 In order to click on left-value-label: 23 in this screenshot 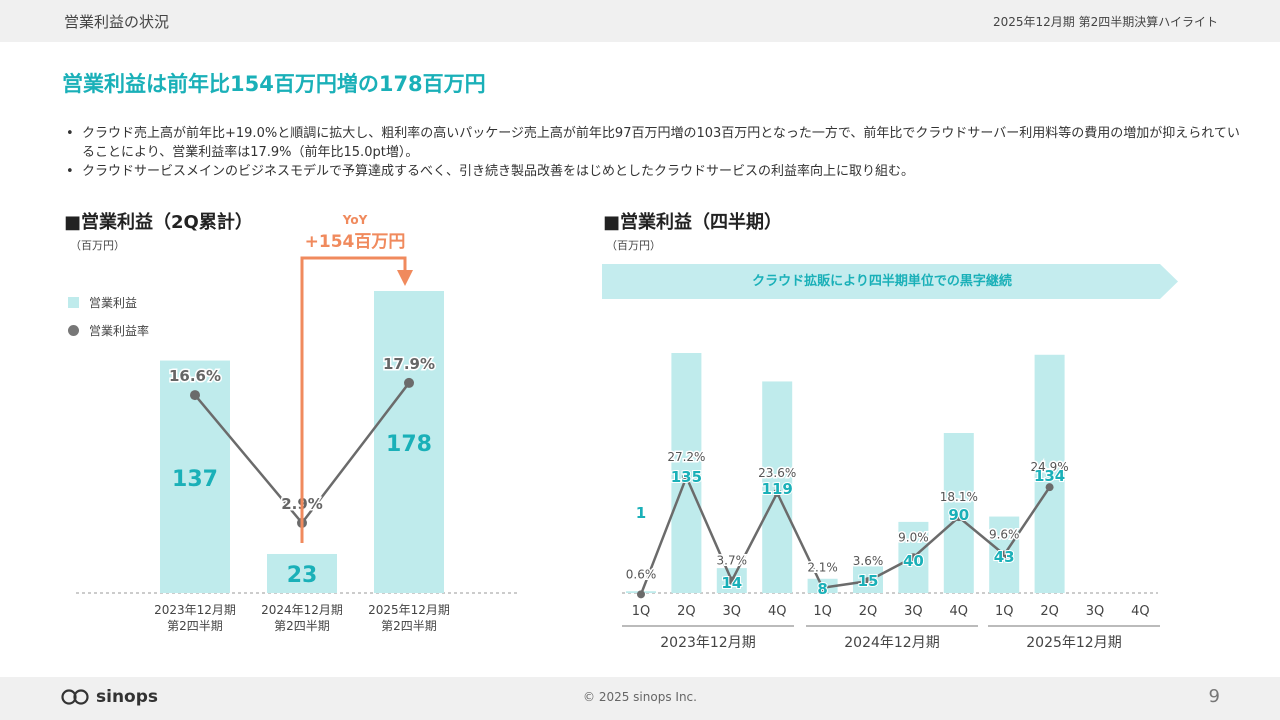, I will do `click(302, 575)`.